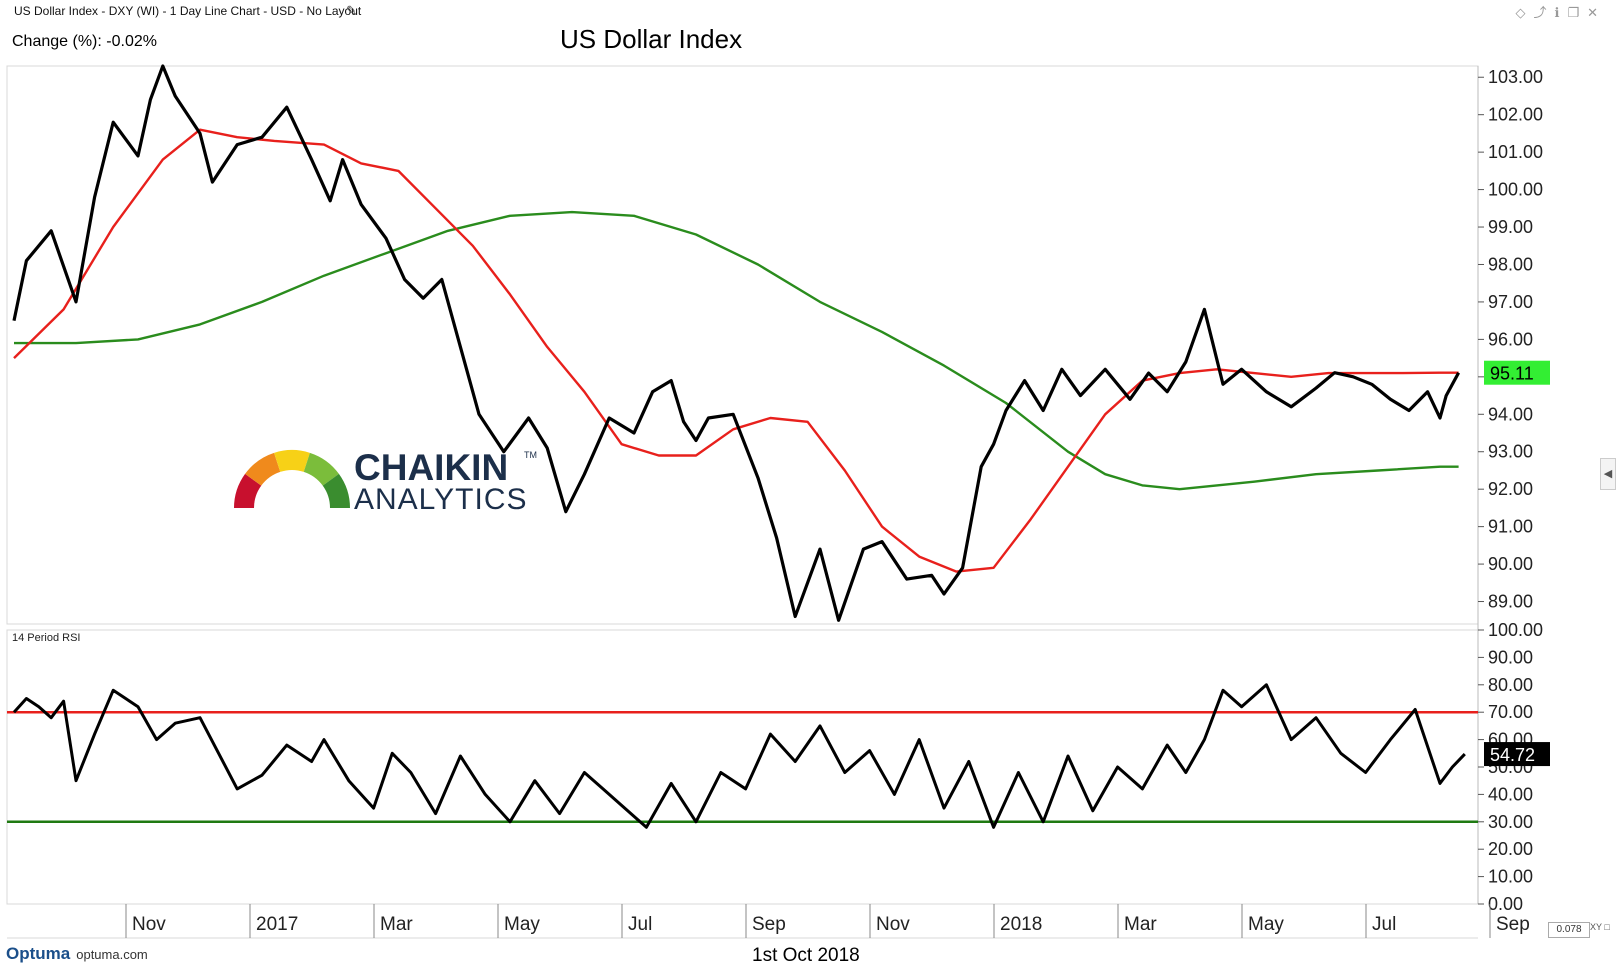 The image size is (1620, 972). What do you see at coordinates (277, 924) in the screenshot?
I see `date-tick-label: 2017` at bounding box center [277, 924].